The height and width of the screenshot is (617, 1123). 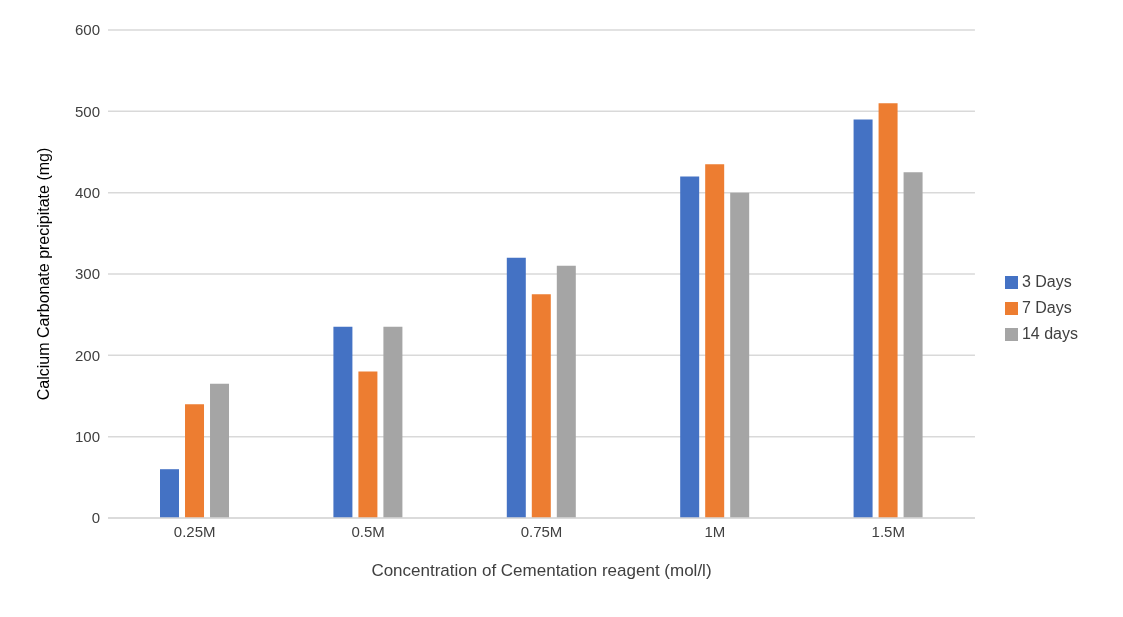 I want to click on y-axis-title: Calcium Carbonate precipitate (mg), so click(x=43, y=274).